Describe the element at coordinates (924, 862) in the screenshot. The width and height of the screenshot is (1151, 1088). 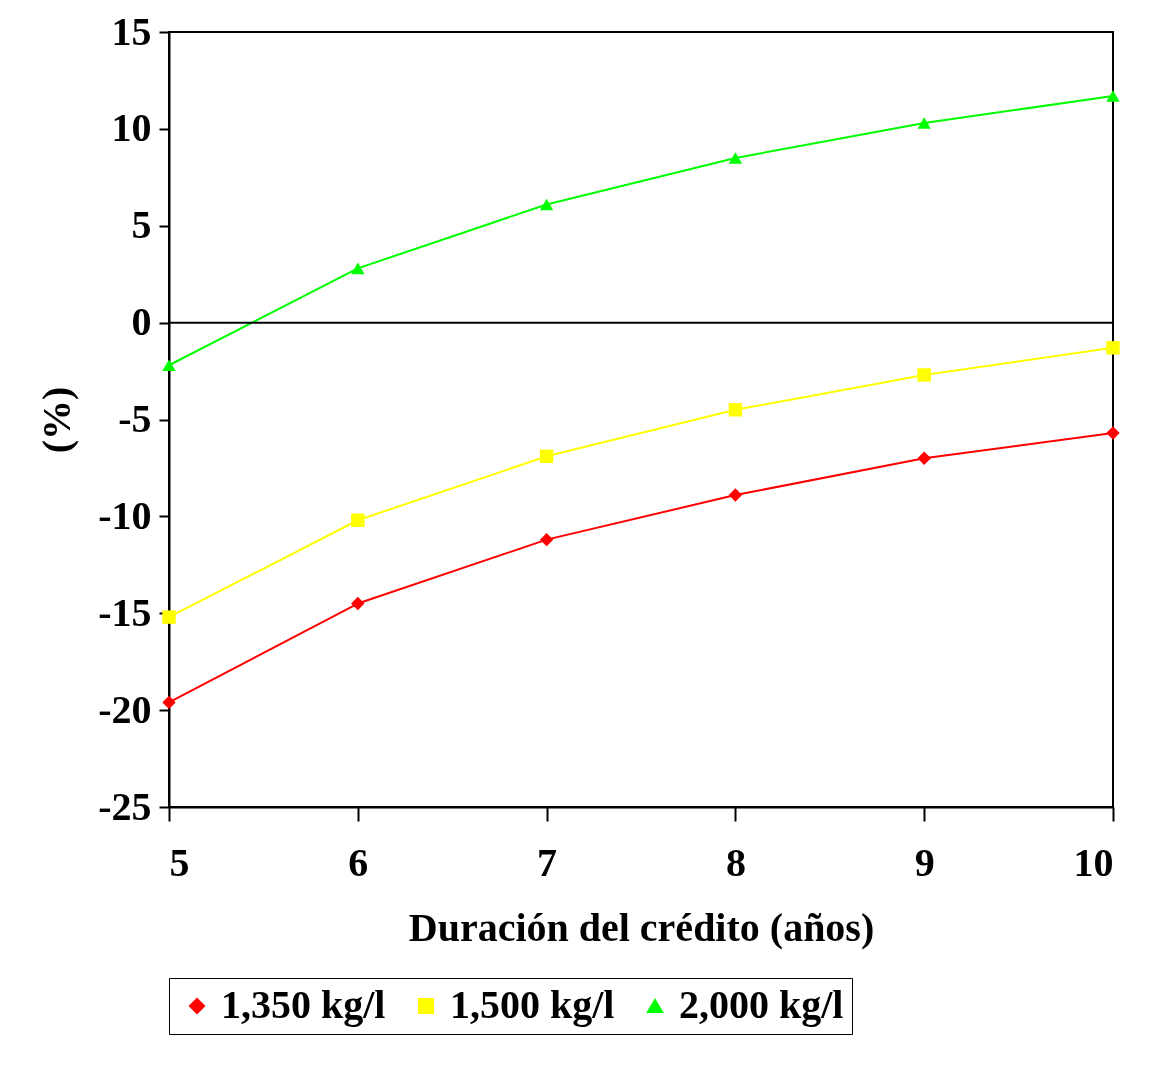
I see `x-tick-label: 9` at that location.